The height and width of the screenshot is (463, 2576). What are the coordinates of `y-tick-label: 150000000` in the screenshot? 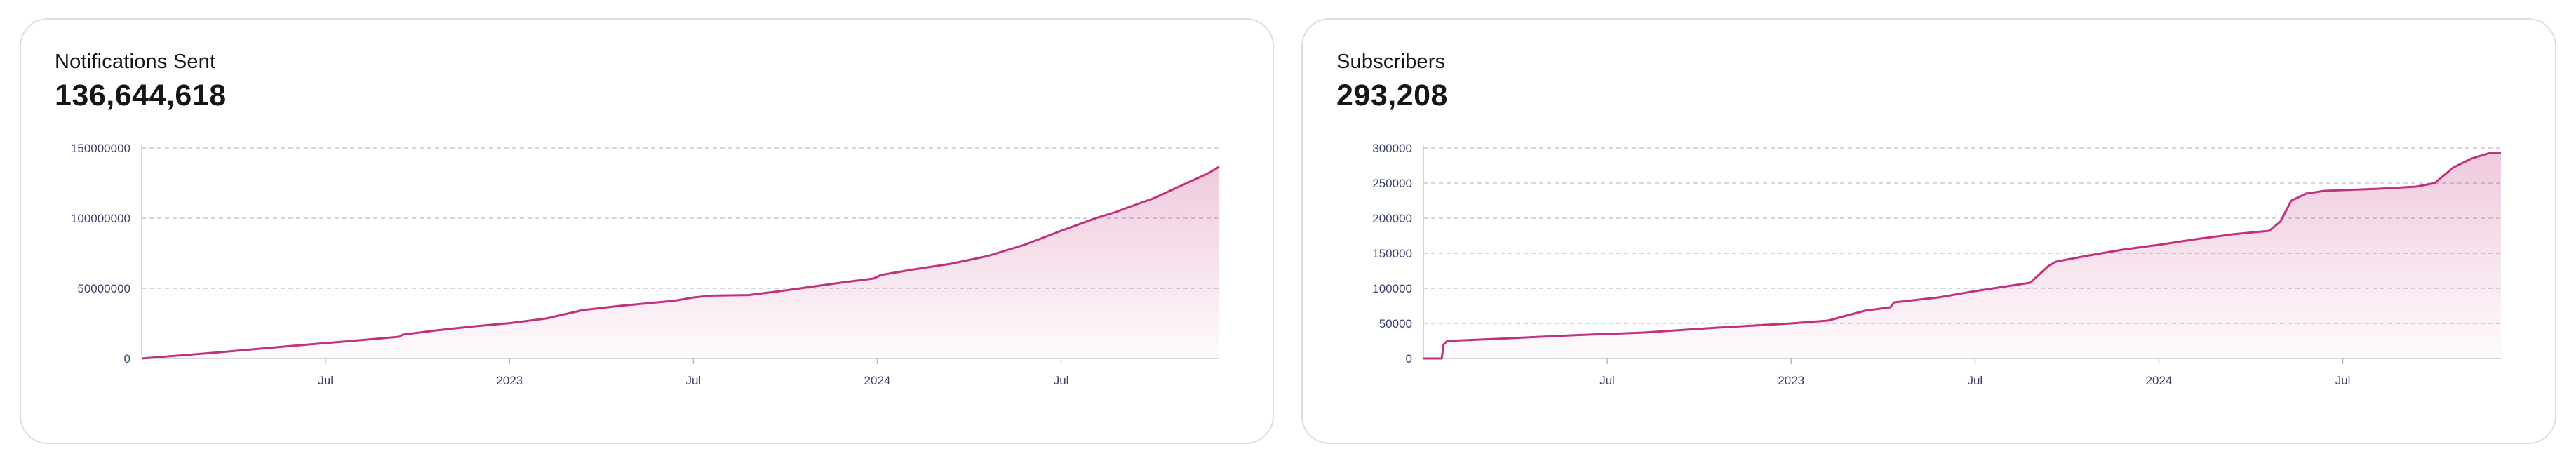 It's located at (100, 148).